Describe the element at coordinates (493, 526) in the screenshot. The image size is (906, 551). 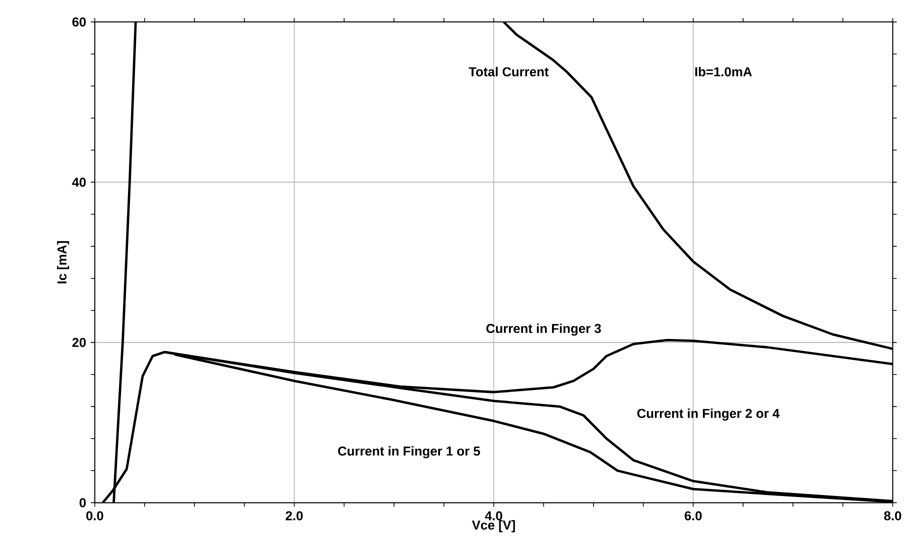
I see `x-axis-title: Vce [V]` at that location.